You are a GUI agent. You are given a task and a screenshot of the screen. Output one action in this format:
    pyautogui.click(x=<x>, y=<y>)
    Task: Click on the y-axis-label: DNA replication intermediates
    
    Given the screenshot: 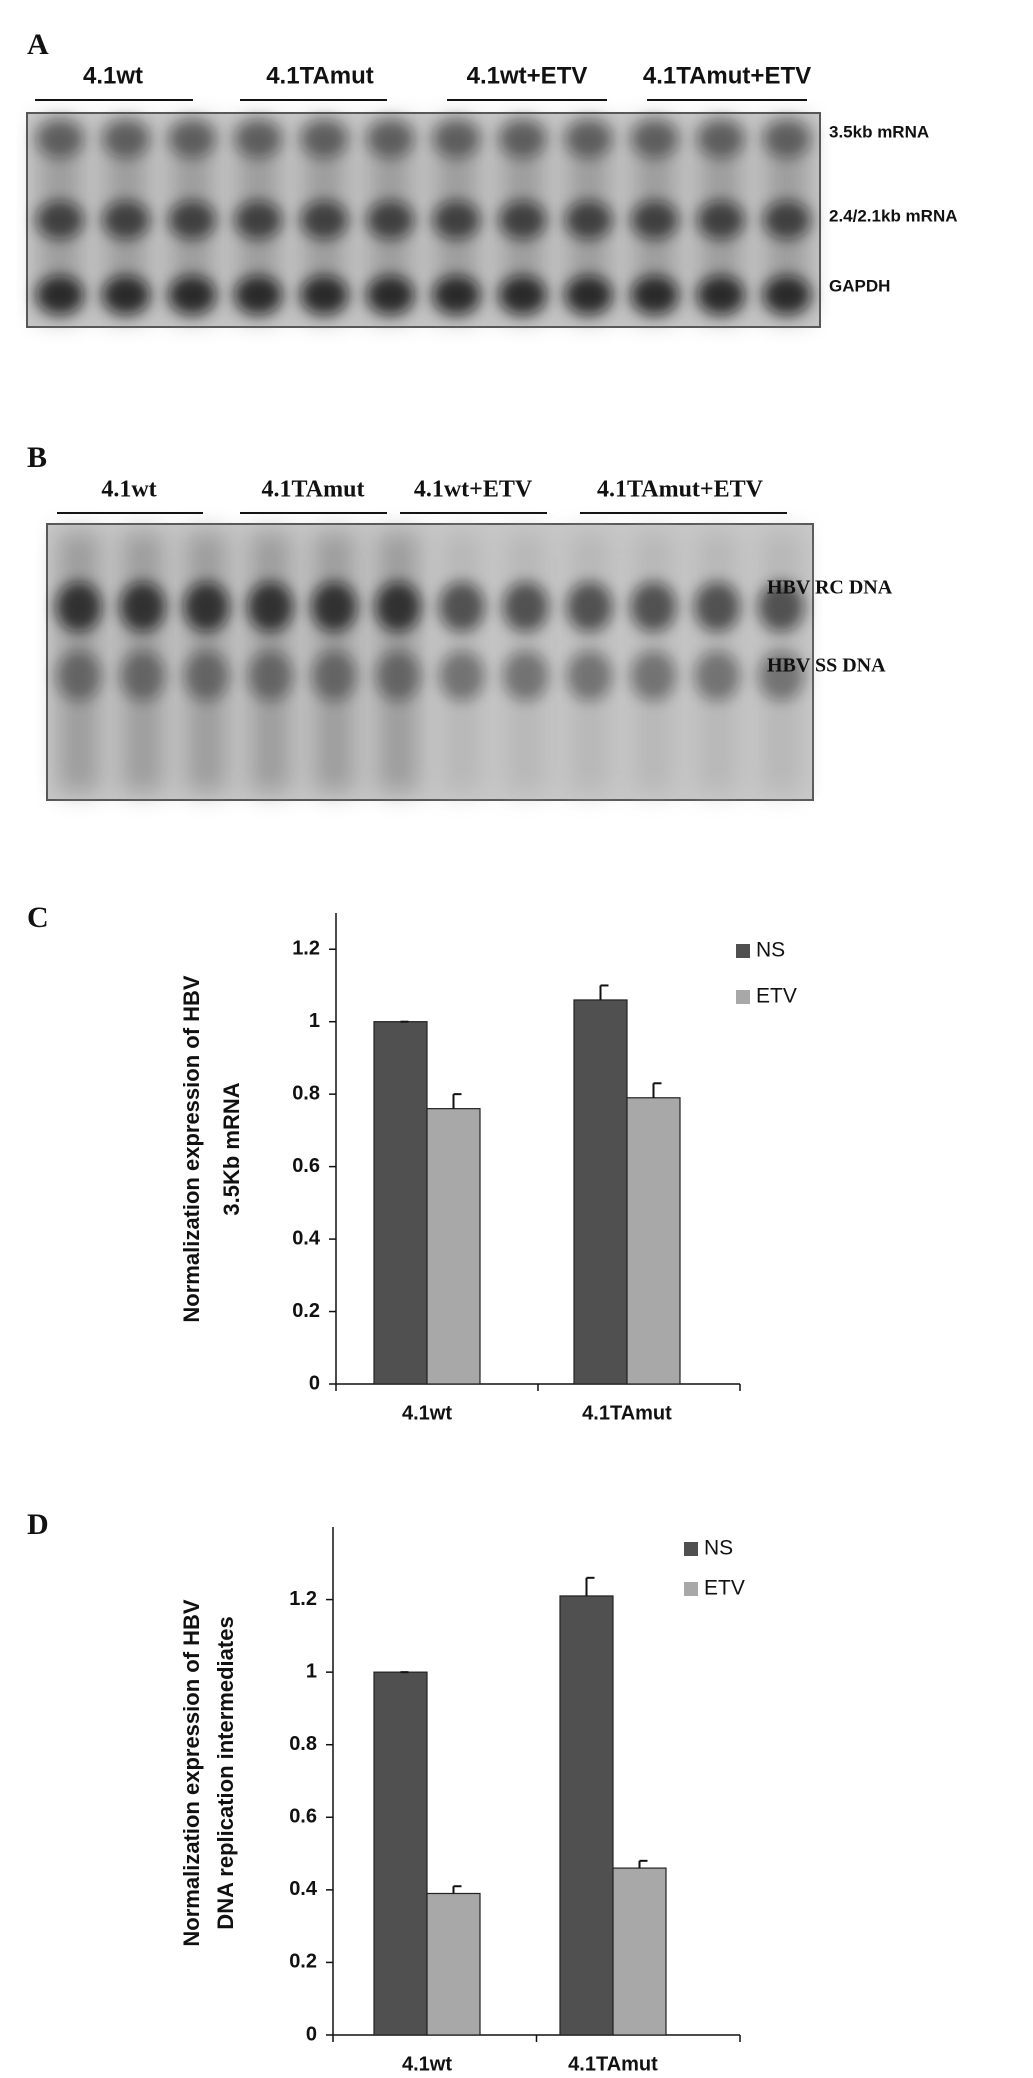 What is the action you would take?
    pyautogui.click(x=225, y=1772)
    